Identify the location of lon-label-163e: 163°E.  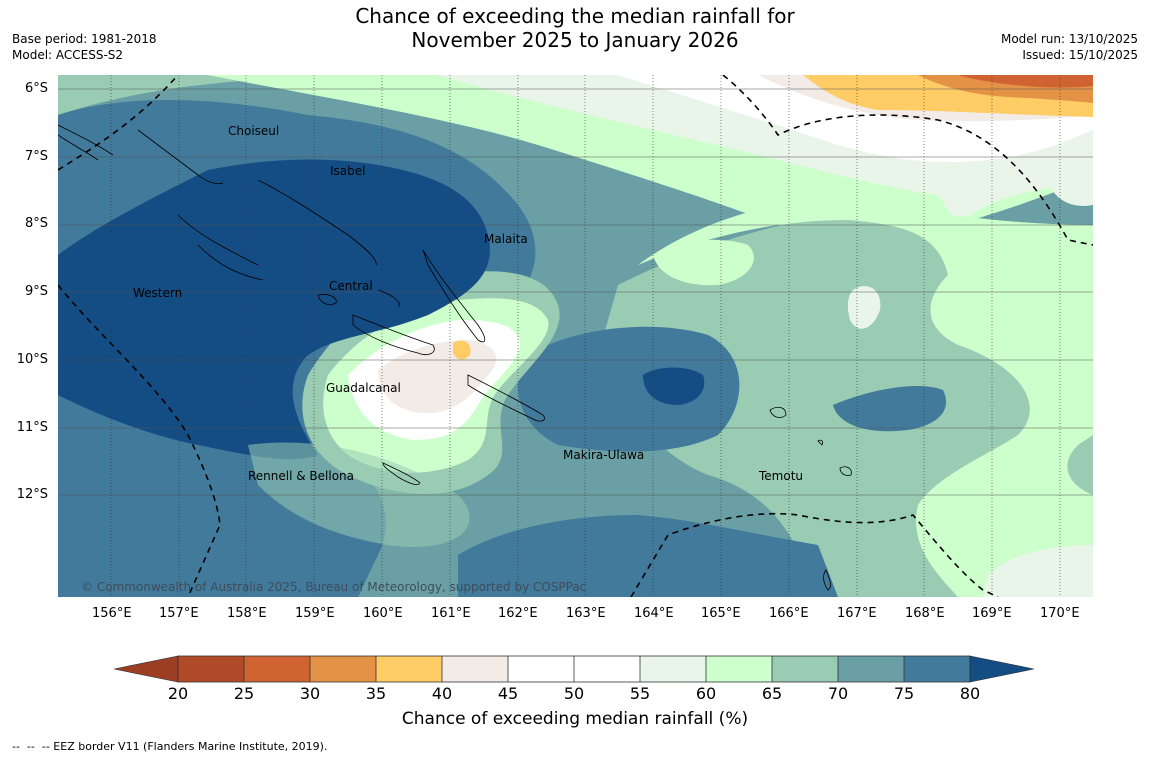
(586, 613).